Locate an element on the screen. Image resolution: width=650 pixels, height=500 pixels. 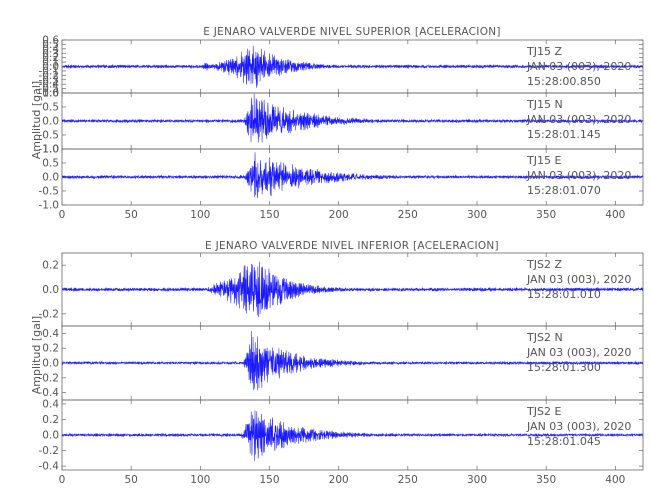
channel-start-time: 15:28:01.045 is located at coordinates (564, 441).